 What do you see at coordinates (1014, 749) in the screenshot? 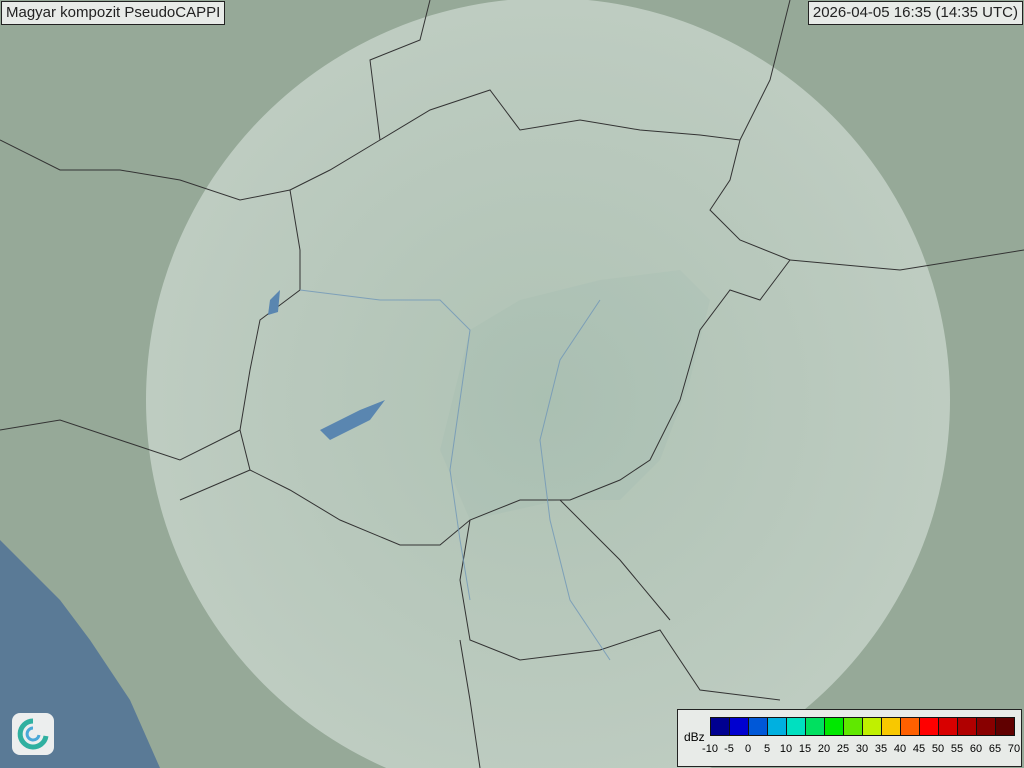
I see `legend-tick: 70` at bounding box center [1014, 749].